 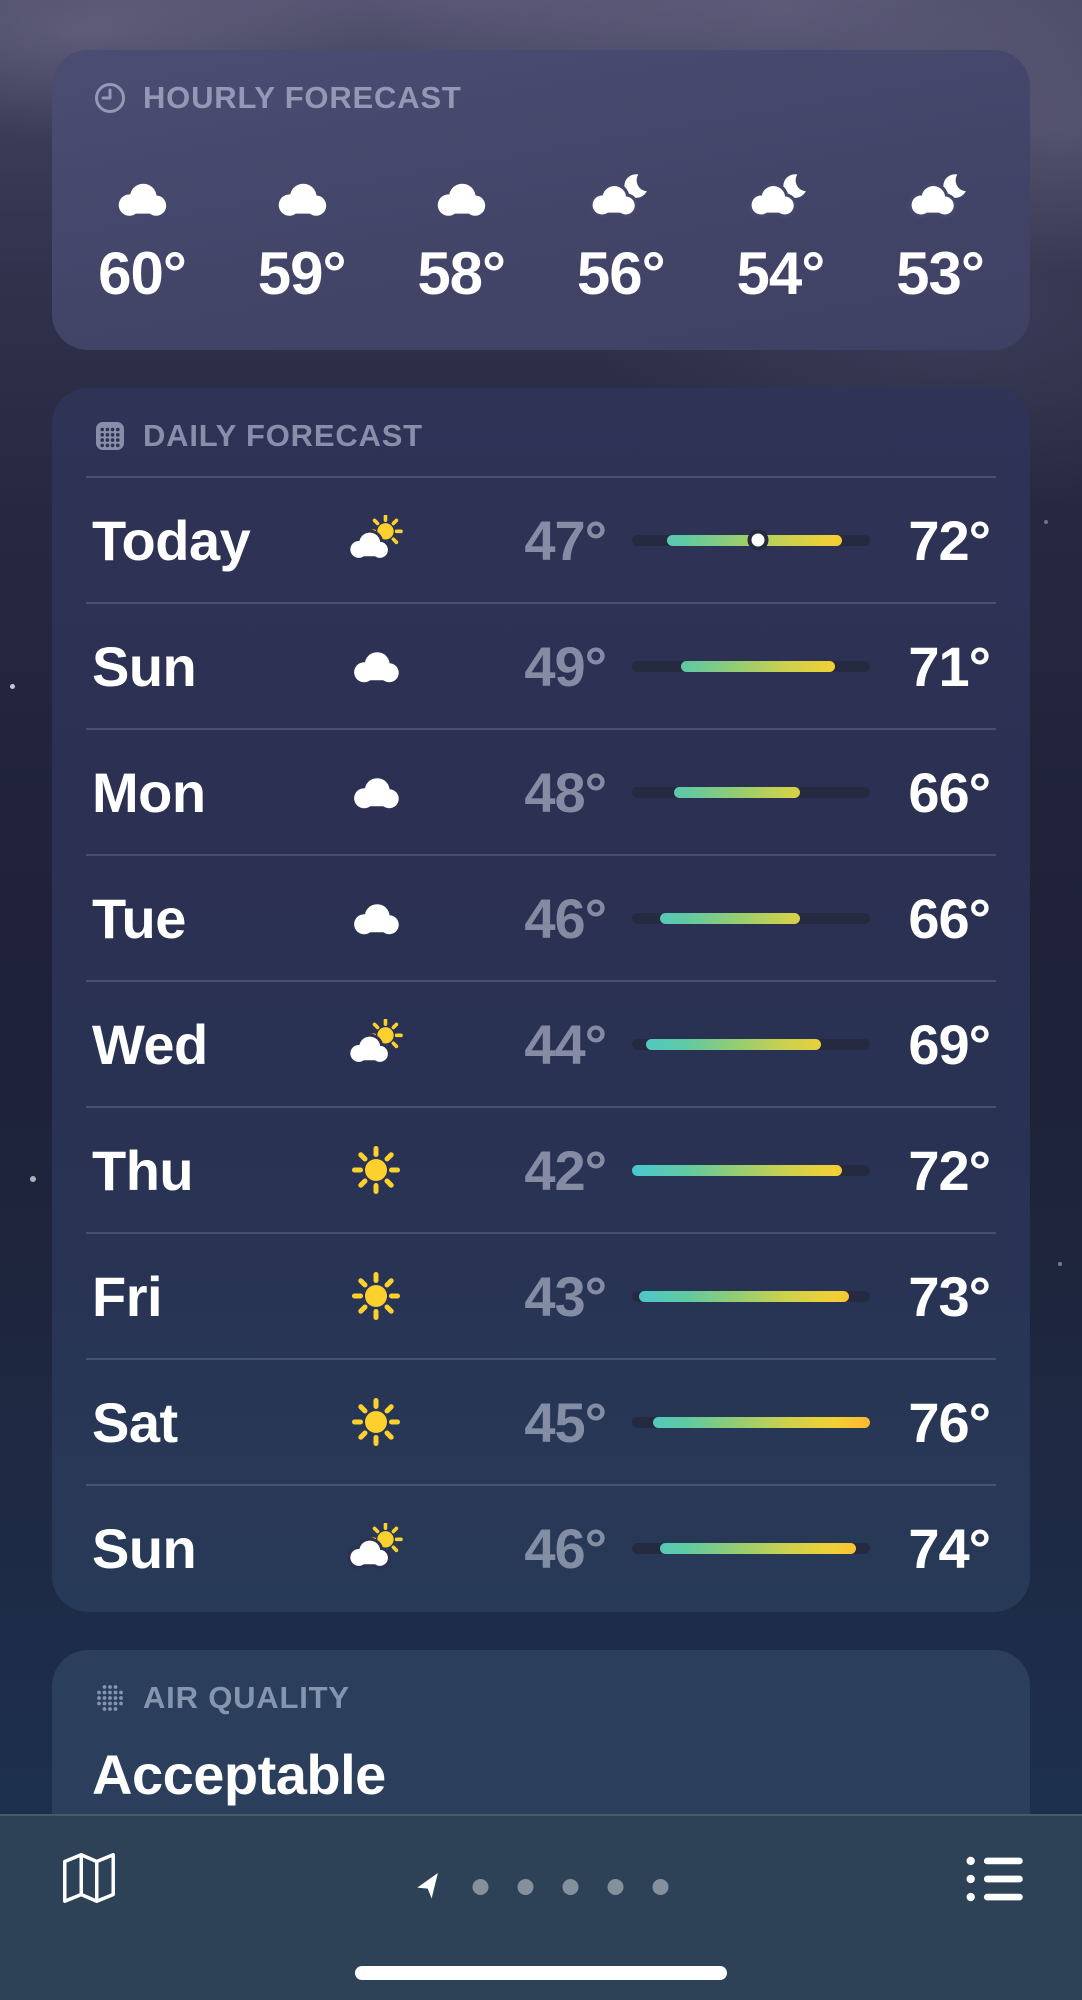 I want to click on home-indicator, so click(x=541, y=1973).